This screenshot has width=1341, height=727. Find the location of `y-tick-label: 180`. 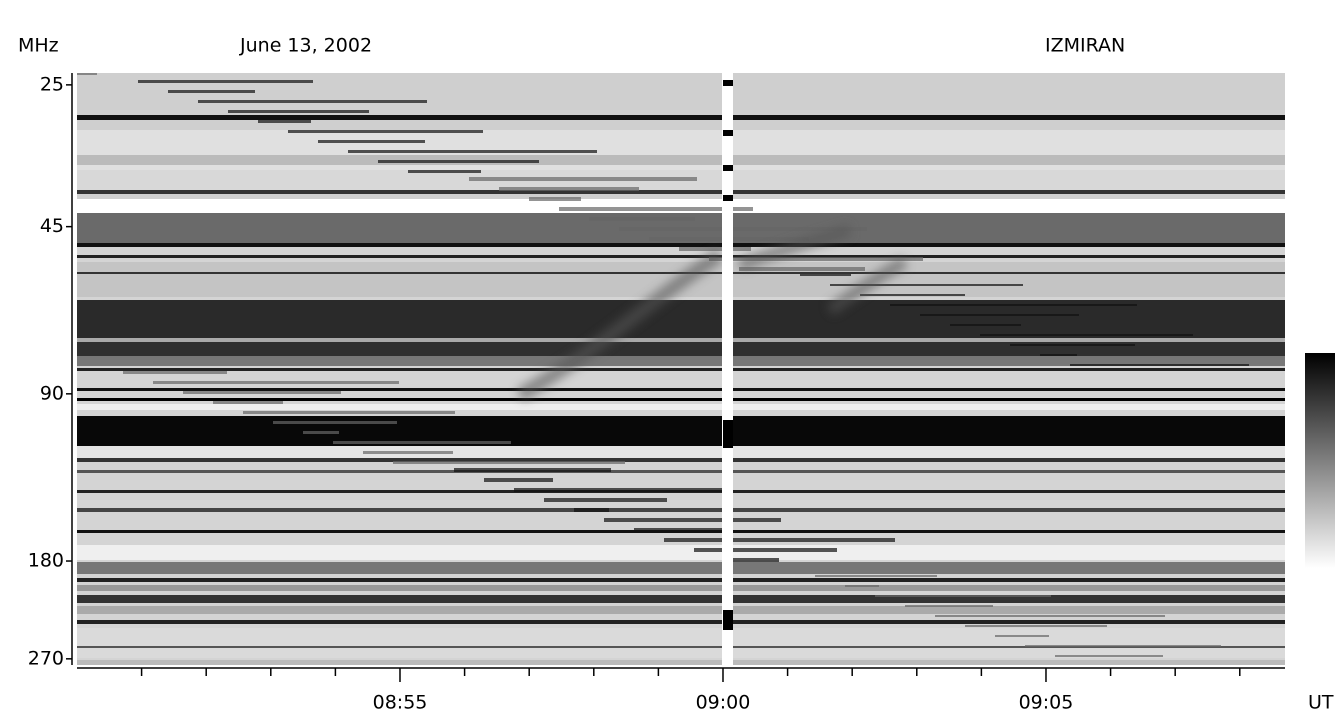

y-tick-label: 180 is located at coordinates (46, 561).